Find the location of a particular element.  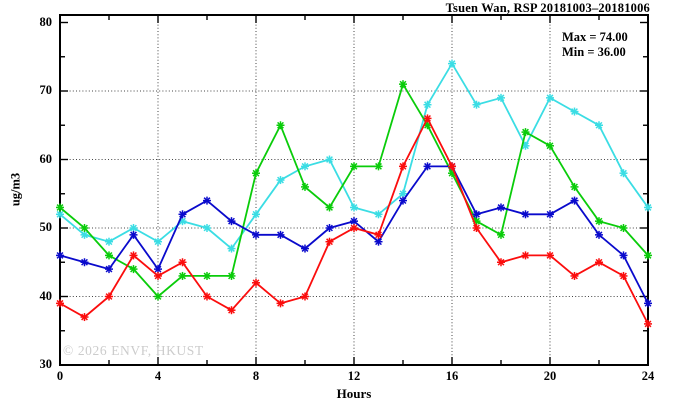

x-axis-tick-label: 20 is located at coordinates (550, 376).